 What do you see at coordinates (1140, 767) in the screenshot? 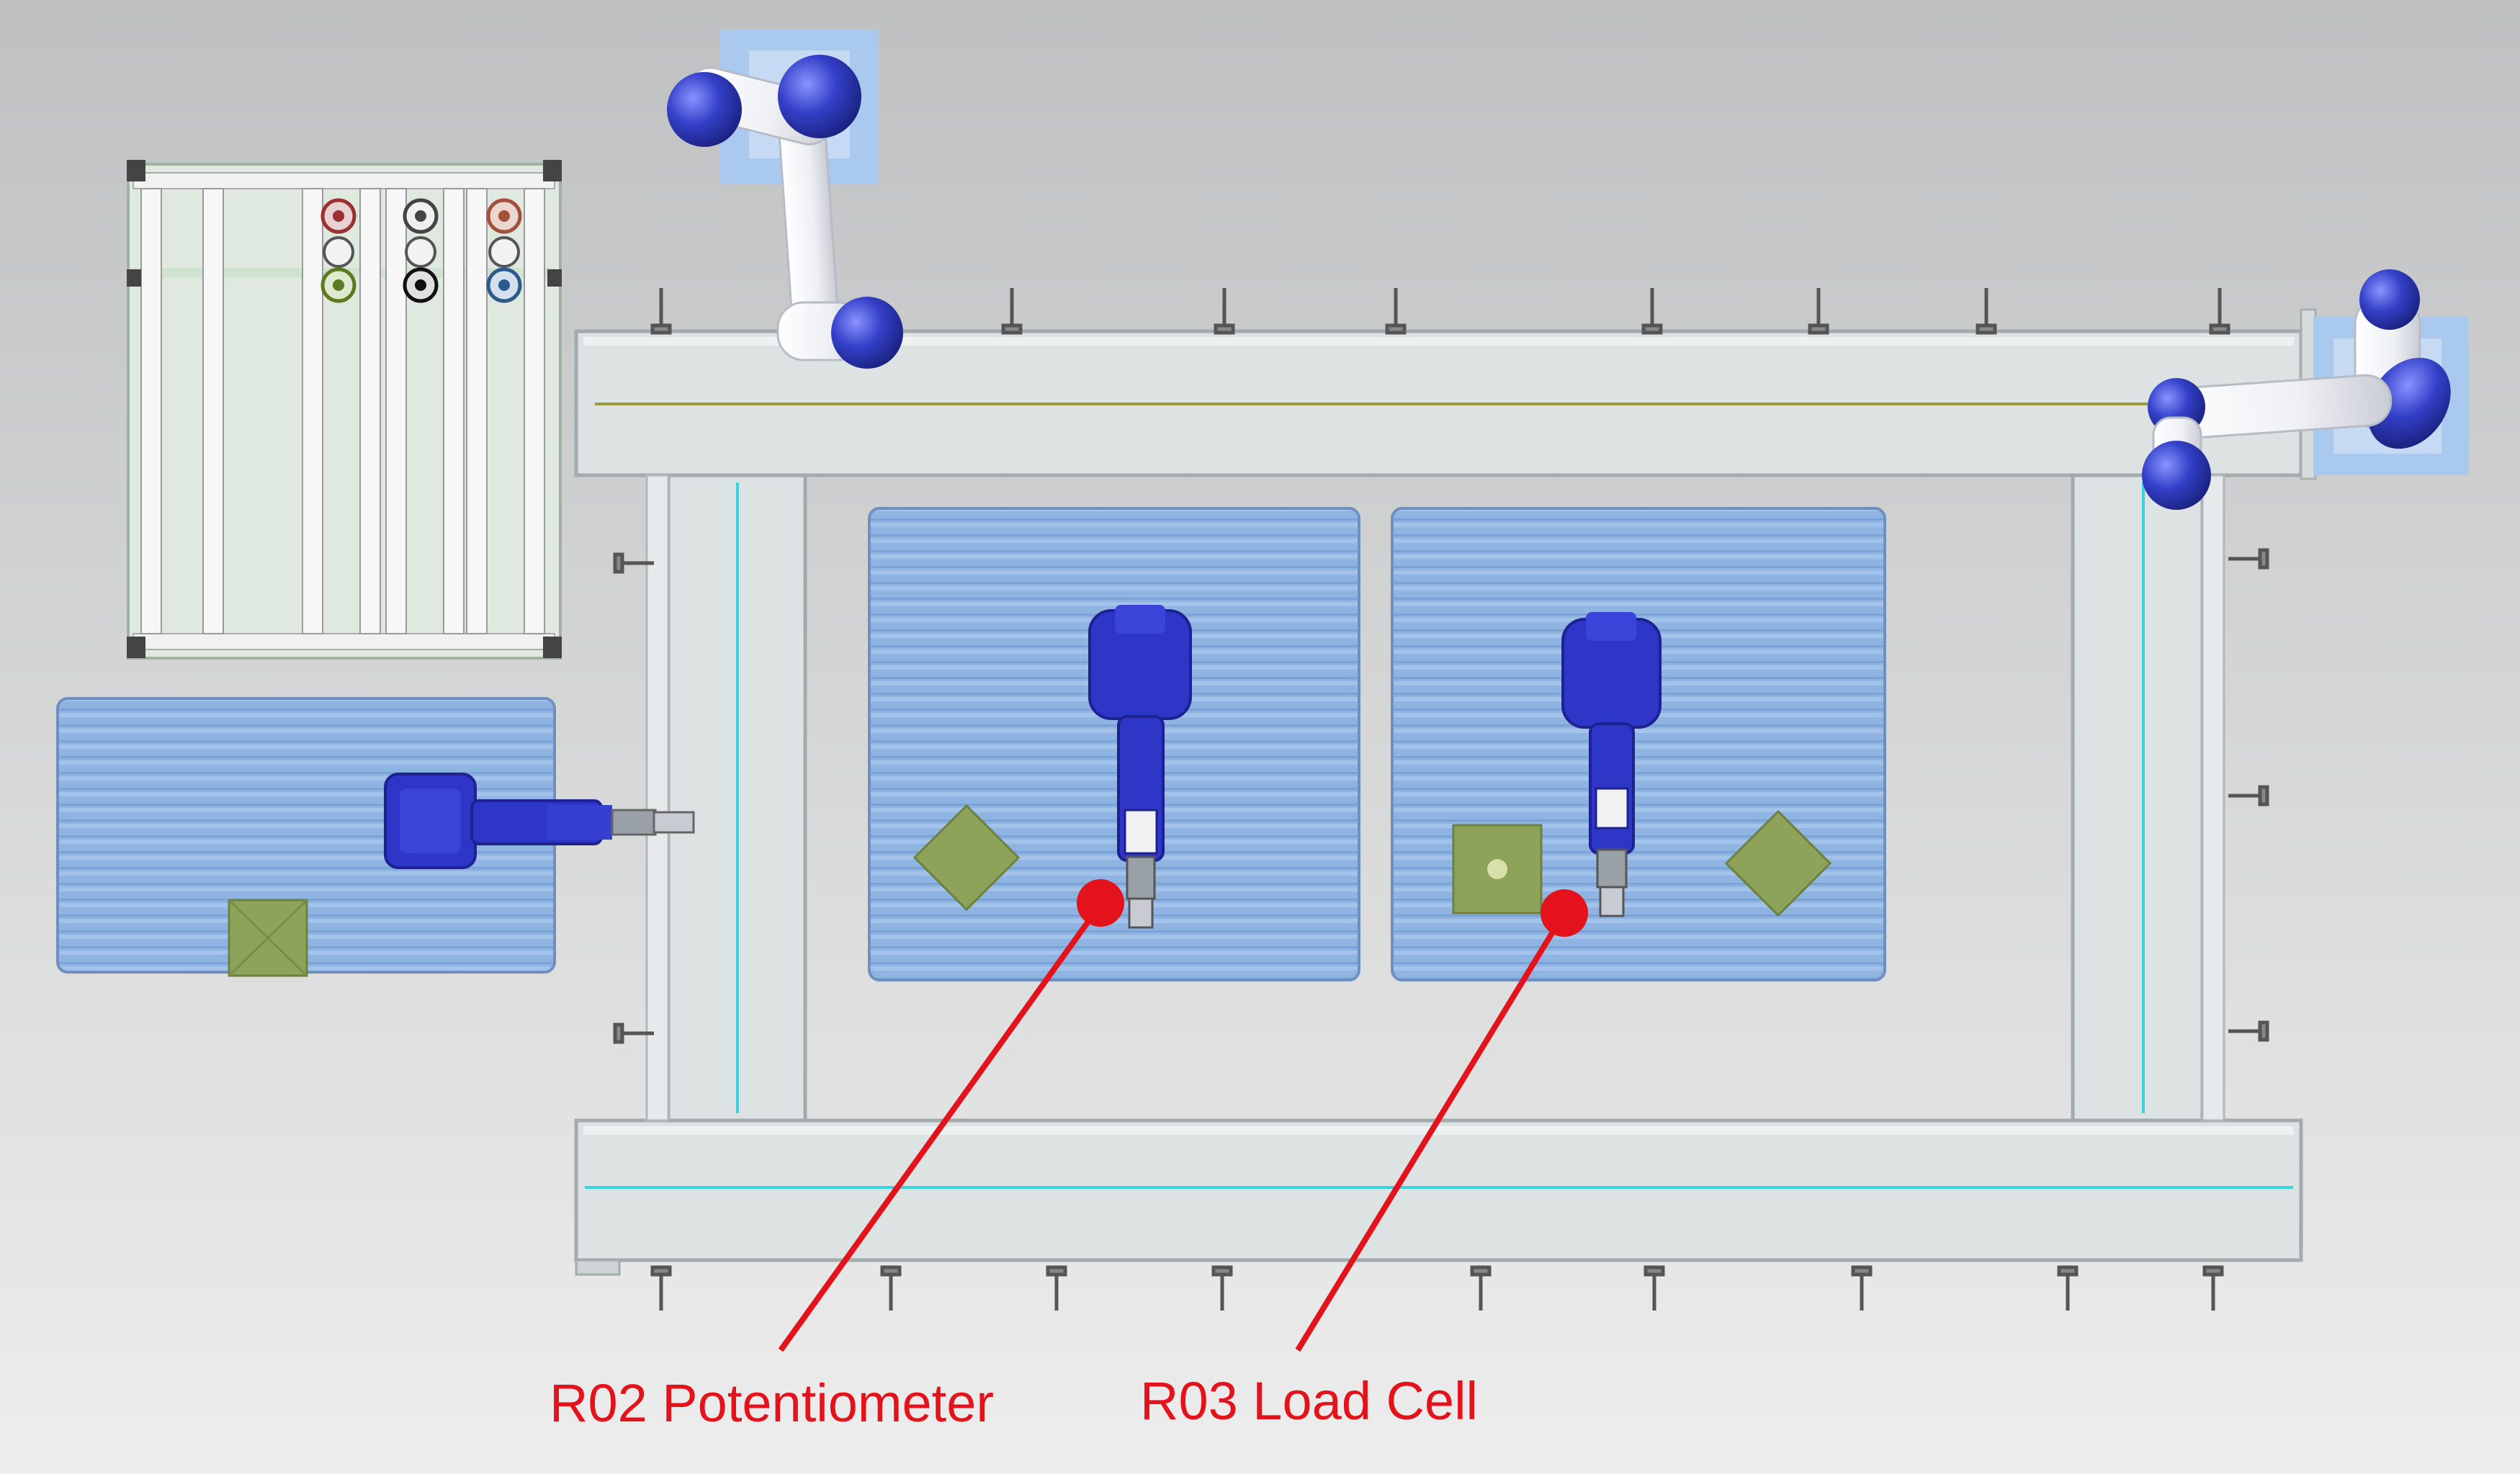
I see `industrial-robot-r02` at bounding box center [1140, 767].